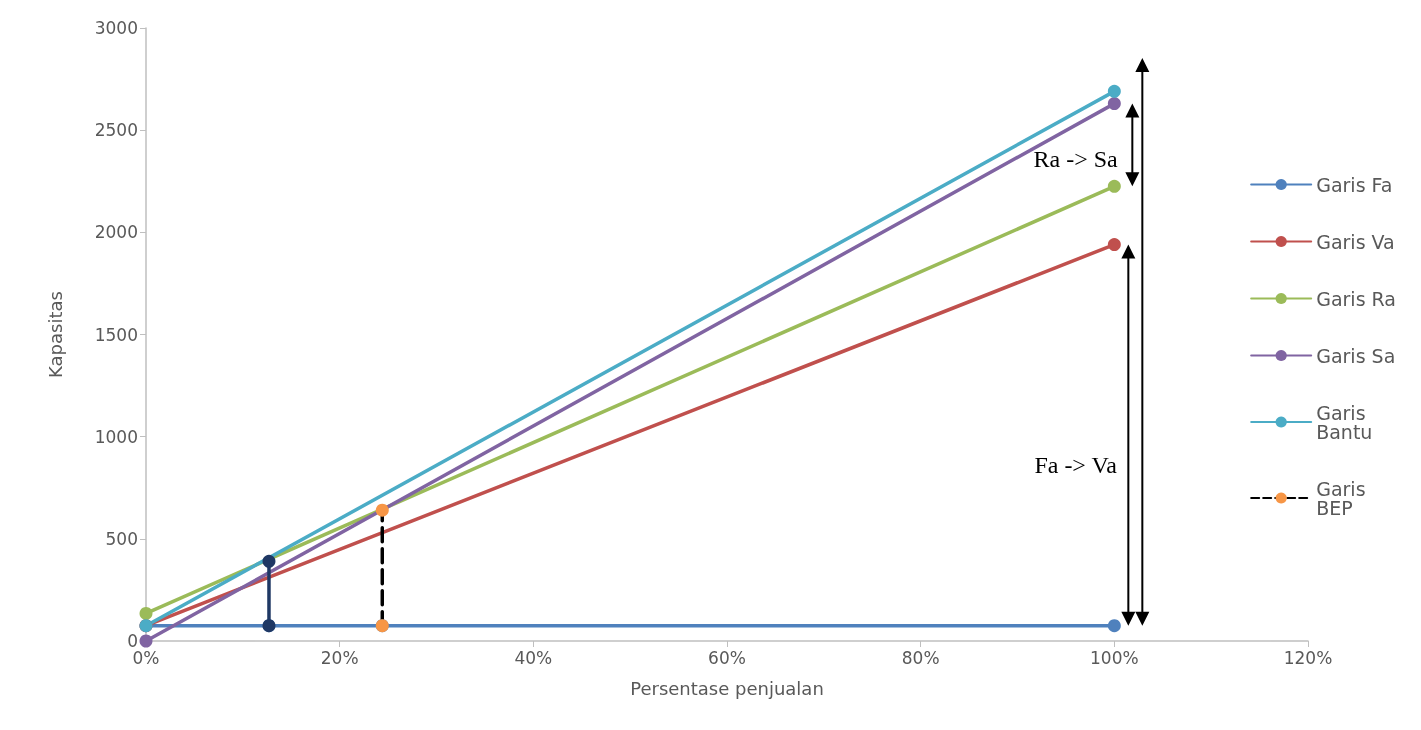 The width and height of the screenshot is (1421, 730). Describe the element at coordinates (116, 130) in the screenshot. I see `y-tick-label: 2500` at that location.